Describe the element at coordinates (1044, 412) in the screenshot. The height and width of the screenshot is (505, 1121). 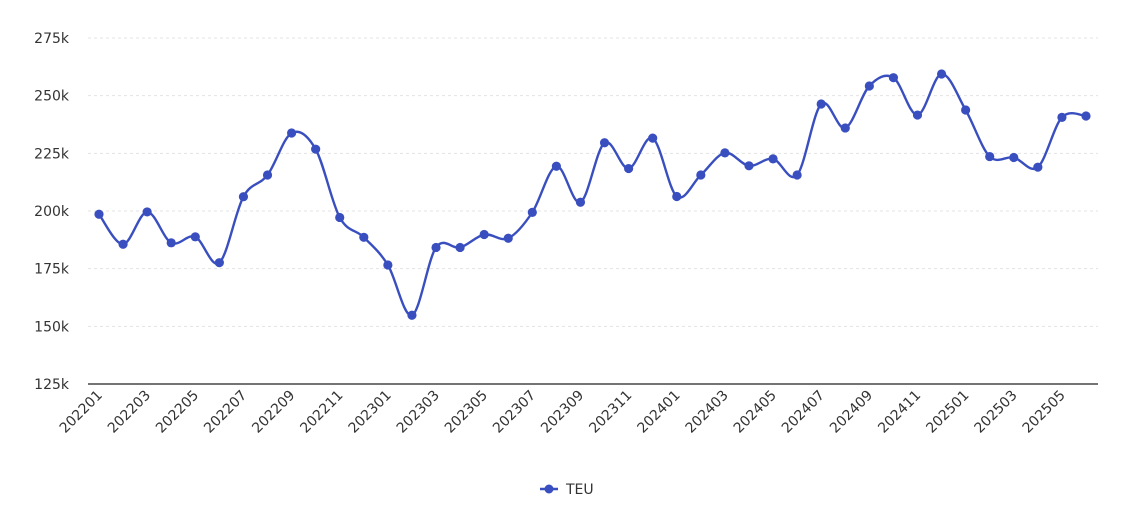
I see `x-tick-label: 202505` at that location.